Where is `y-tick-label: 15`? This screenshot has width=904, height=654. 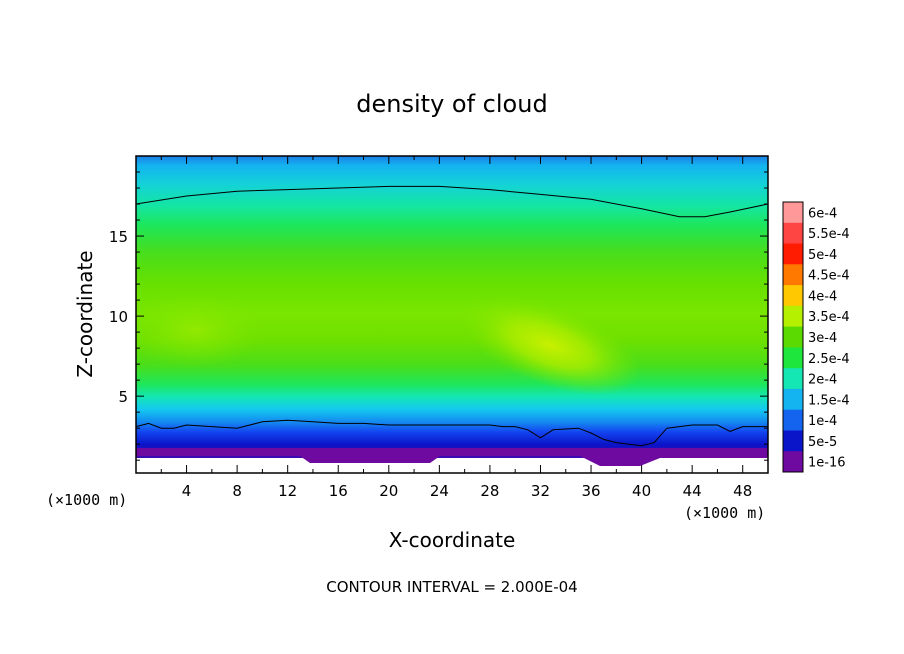 y-tick-label: 15 is located at coordinates (118, 237).